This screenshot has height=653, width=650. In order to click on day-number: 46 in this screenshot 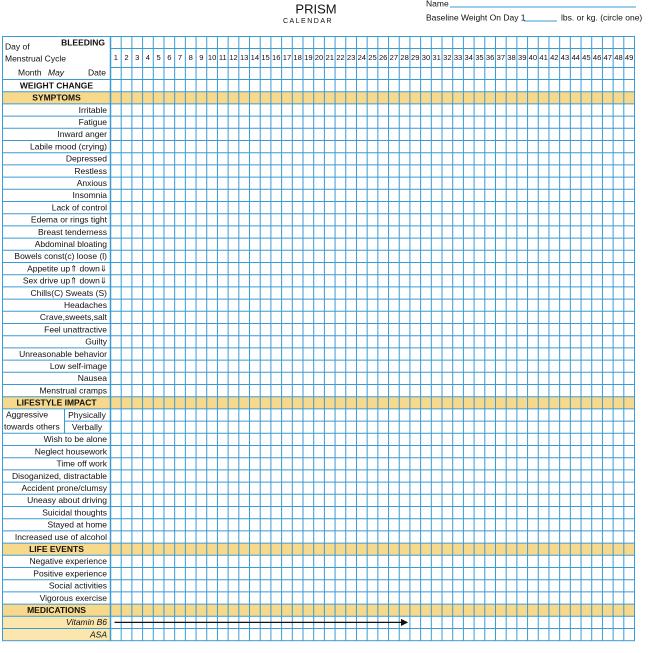, I will do `click(597, 57)`.